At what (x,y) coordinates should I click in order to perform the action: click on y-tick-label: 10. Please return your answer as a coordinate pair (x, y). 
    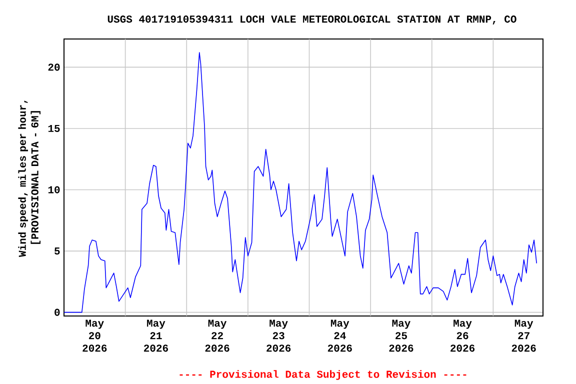
    Looking at the image, I should click on (54, 190).